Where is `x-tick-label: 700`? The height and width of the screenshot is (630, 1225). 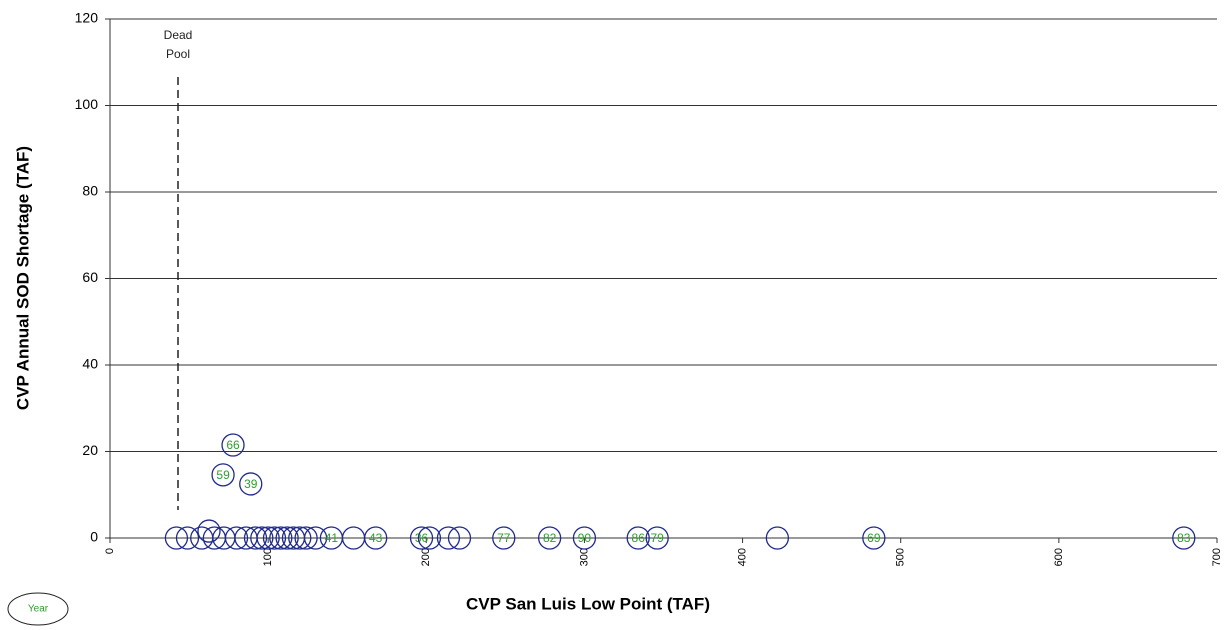 x-tick-label: 700 is located at coordinates (1217, 557).